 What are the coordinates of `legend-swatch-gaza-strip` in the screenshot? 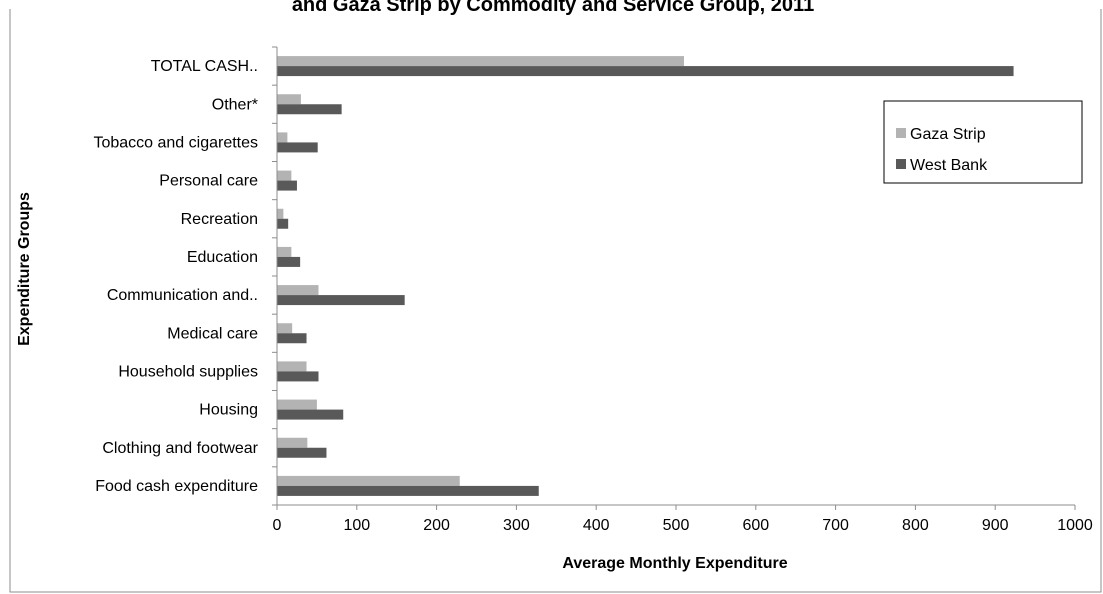 It's located at (901, 133).